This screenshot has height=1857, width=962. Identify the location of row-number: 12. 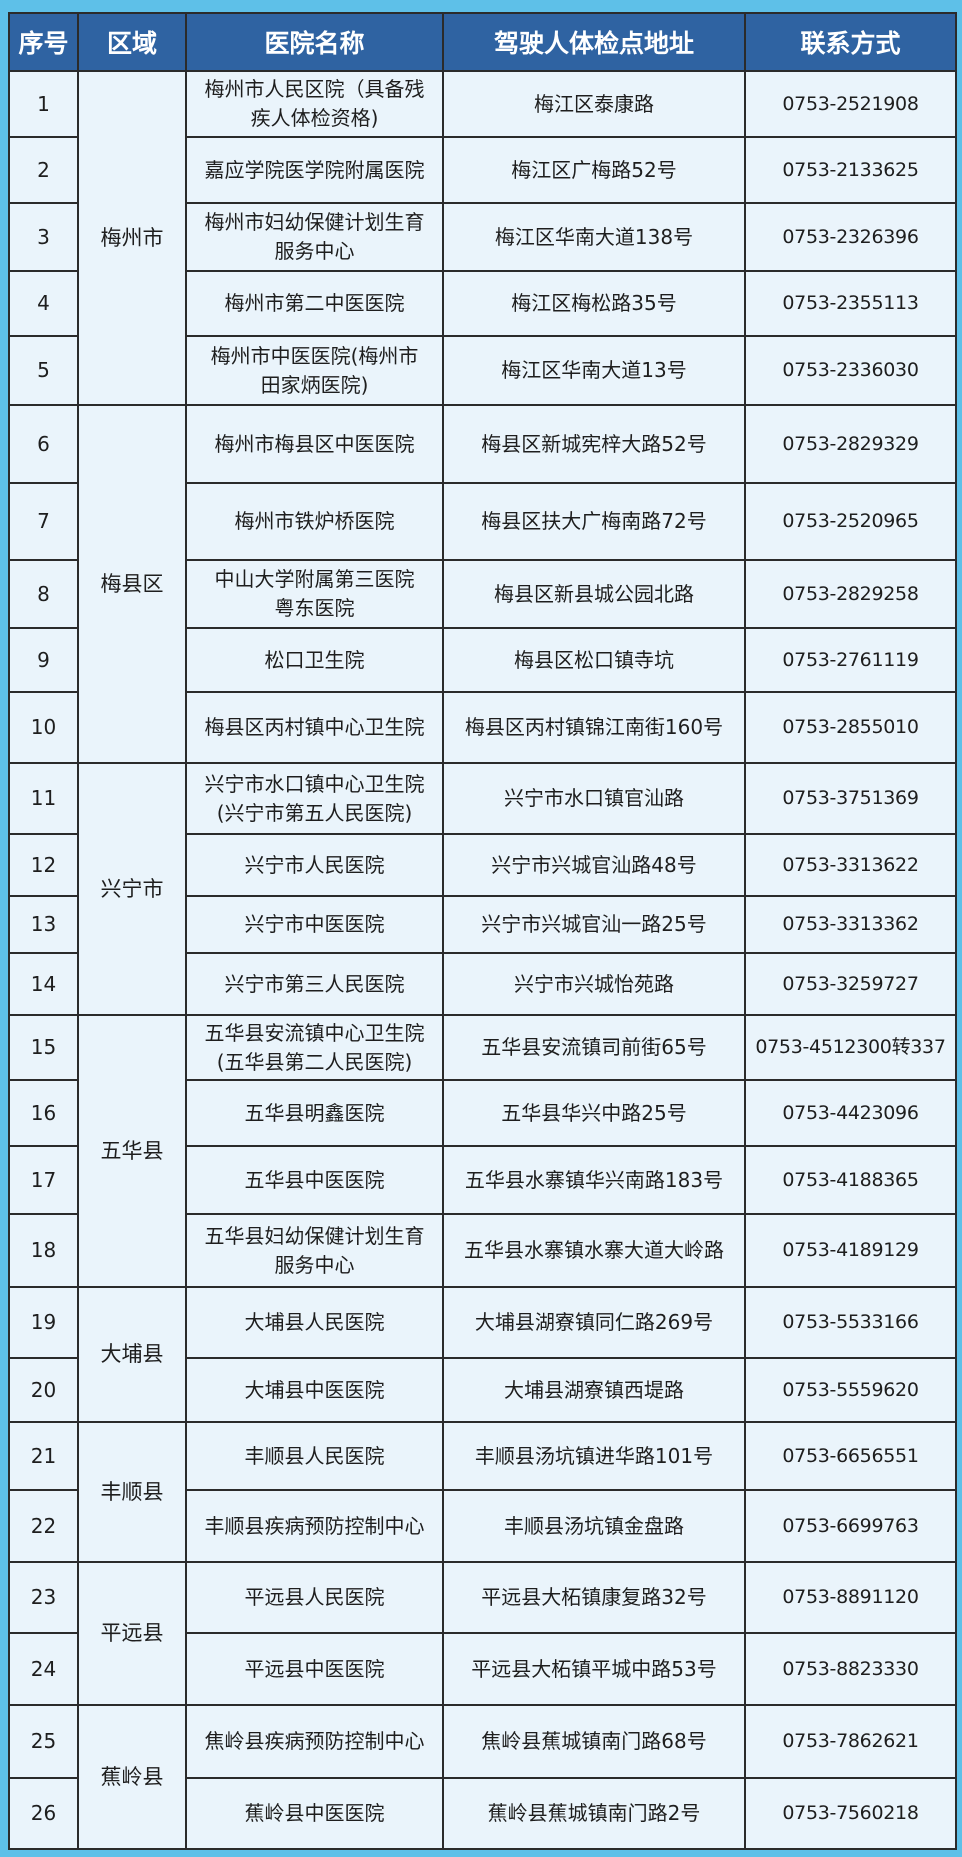
(43, 865).